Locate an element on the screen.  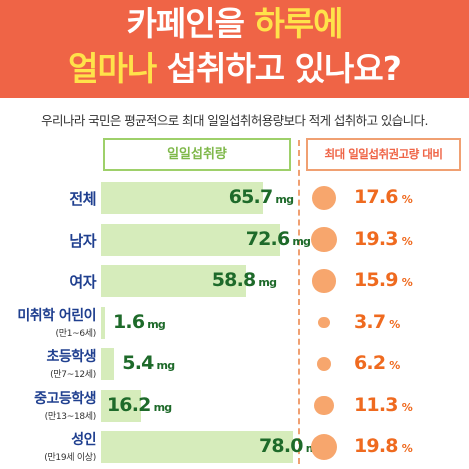
ratio-value: 15.9 is located at coordinates (376, 280).